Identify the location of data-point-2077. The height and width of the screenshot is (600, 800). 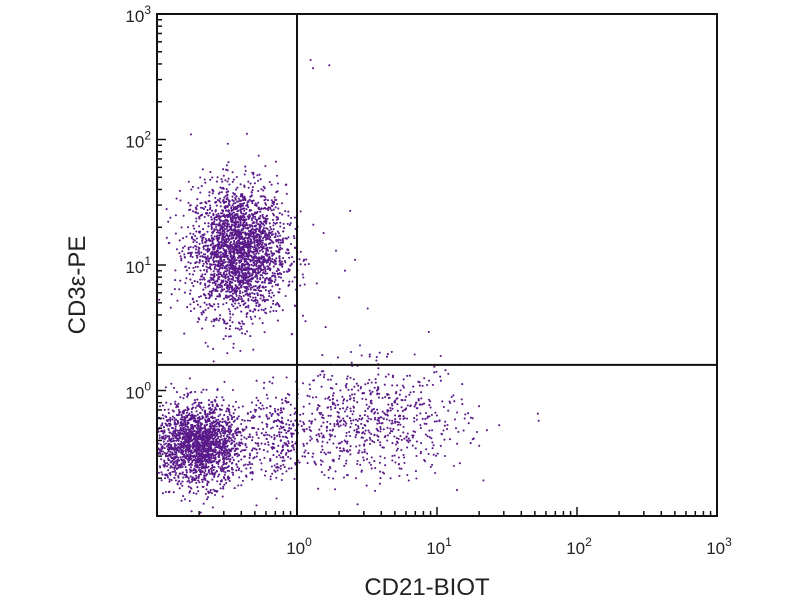
(195, 207).